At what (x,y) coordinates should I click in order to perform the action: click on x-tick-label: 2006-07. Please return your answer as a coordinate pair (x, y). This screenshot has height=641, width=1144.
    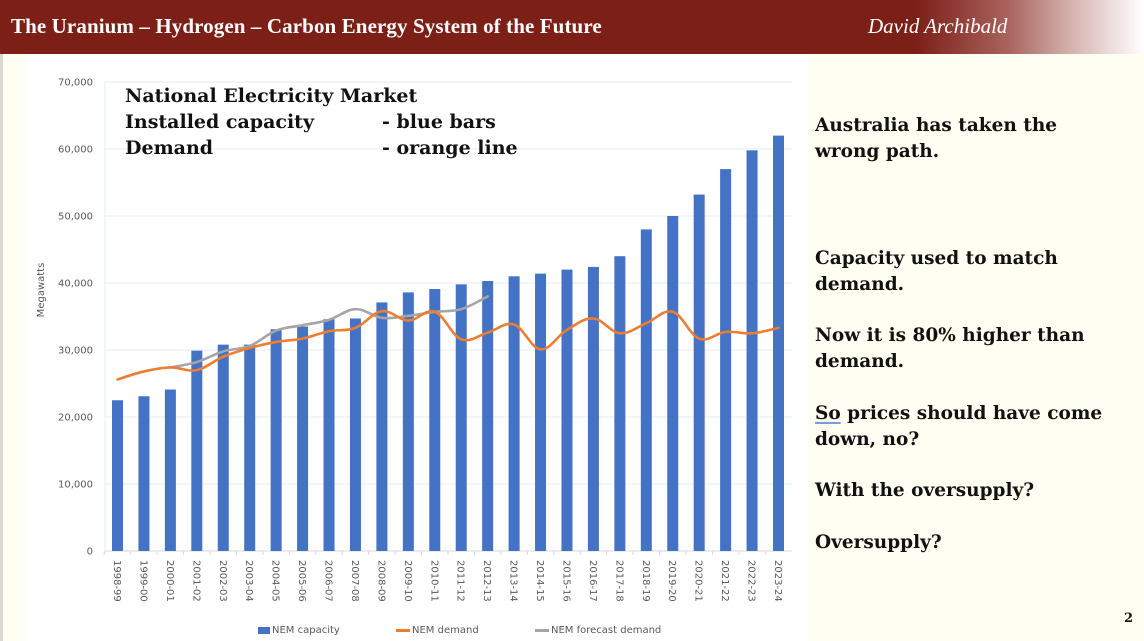
    Looking at the image, I should click on (328, 581).